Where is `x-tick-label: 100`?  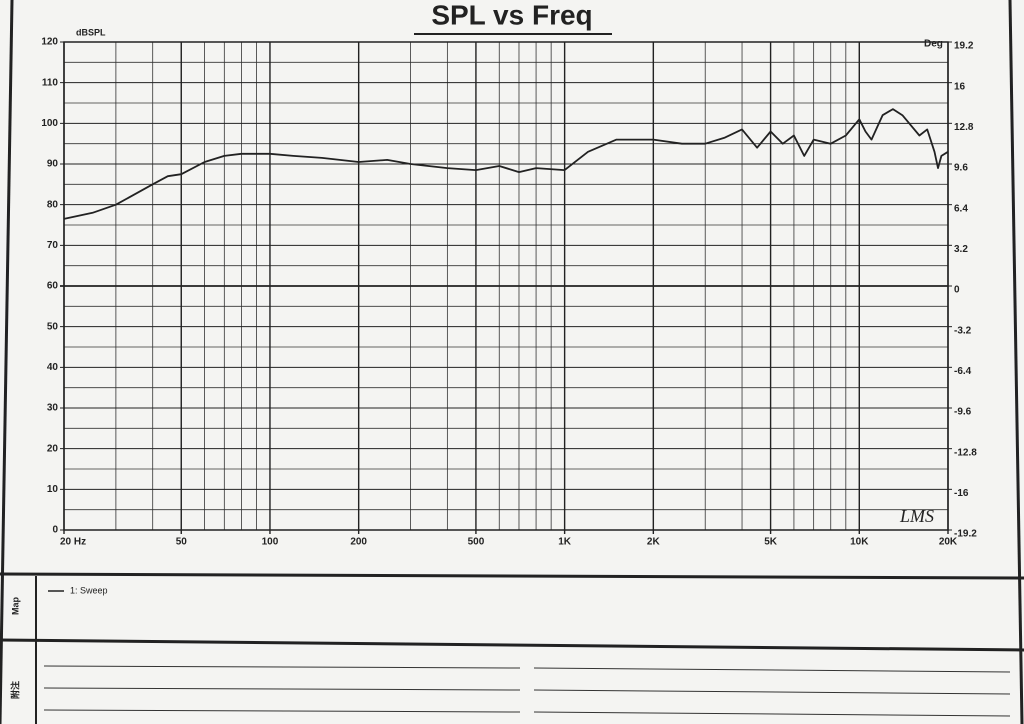
x-tick-label: 100 is located at coordinates (270, 542).